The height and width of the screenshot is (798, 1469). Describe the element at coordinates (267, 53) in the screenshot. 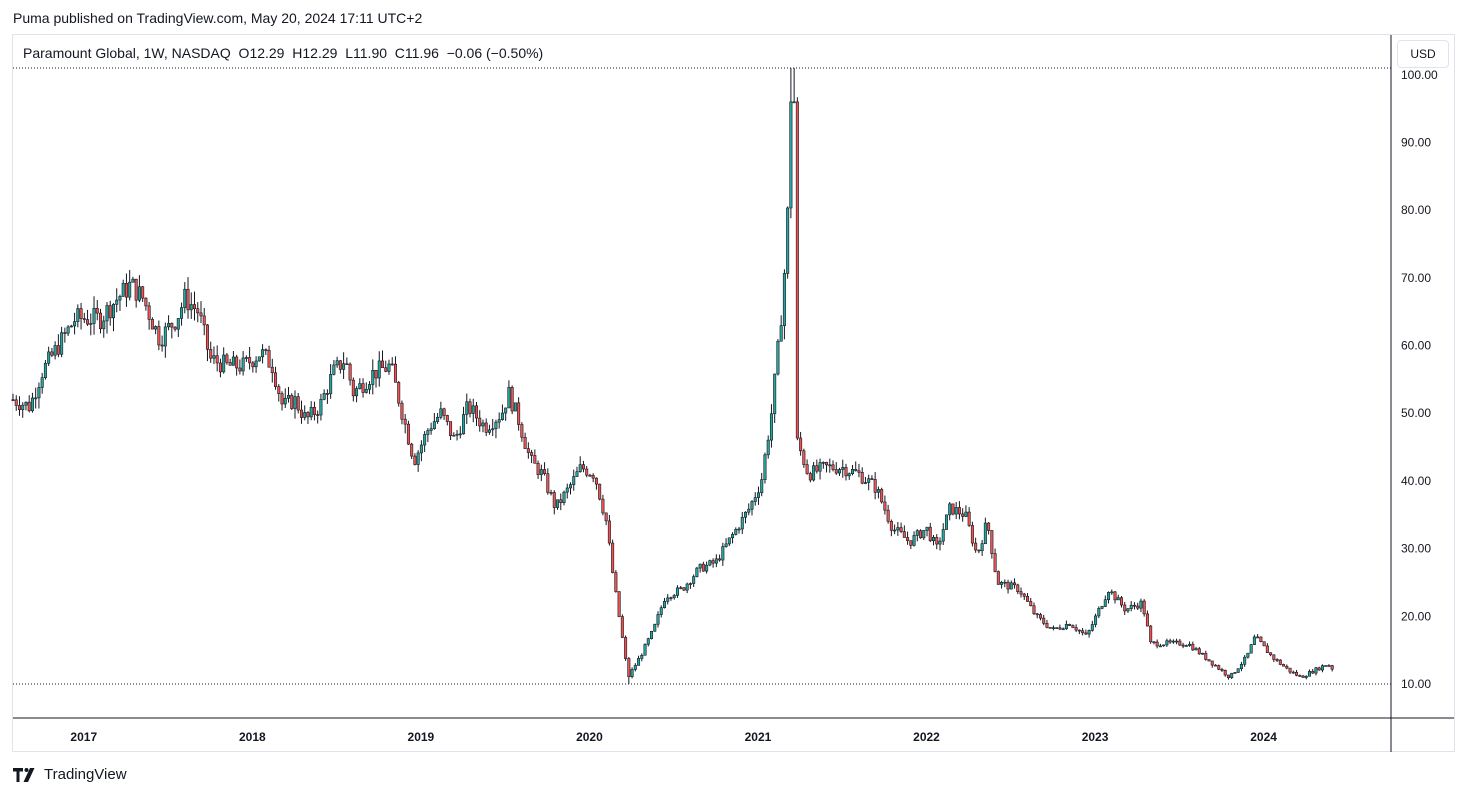

I see `open-value: 12.29` at that location.